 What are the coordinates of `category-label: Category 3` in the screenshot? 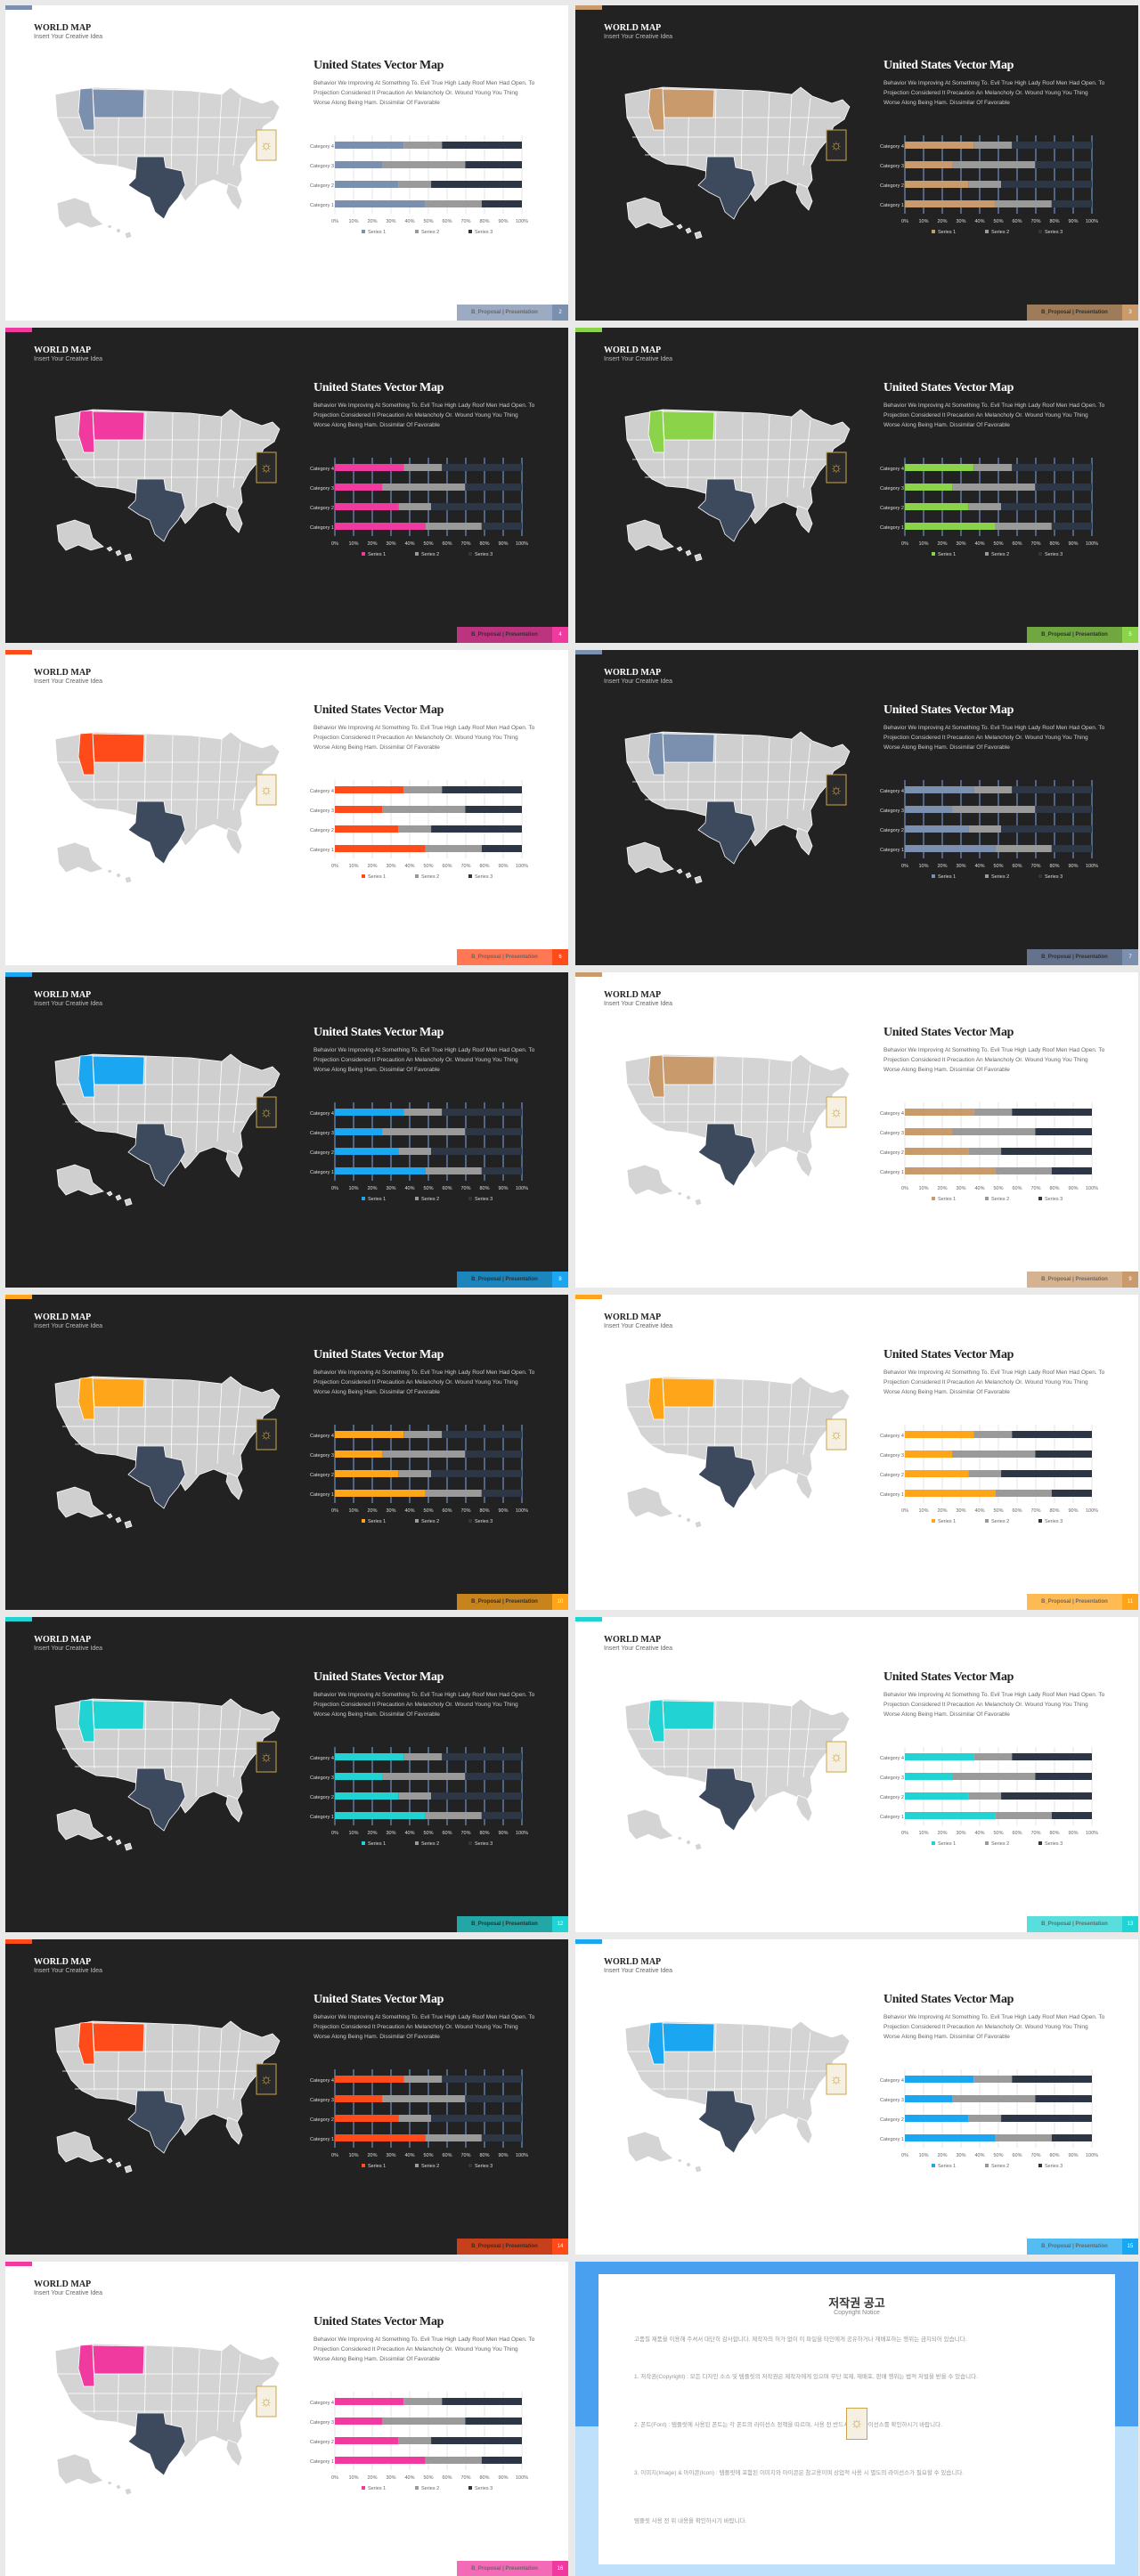 It's located at (892, 811).